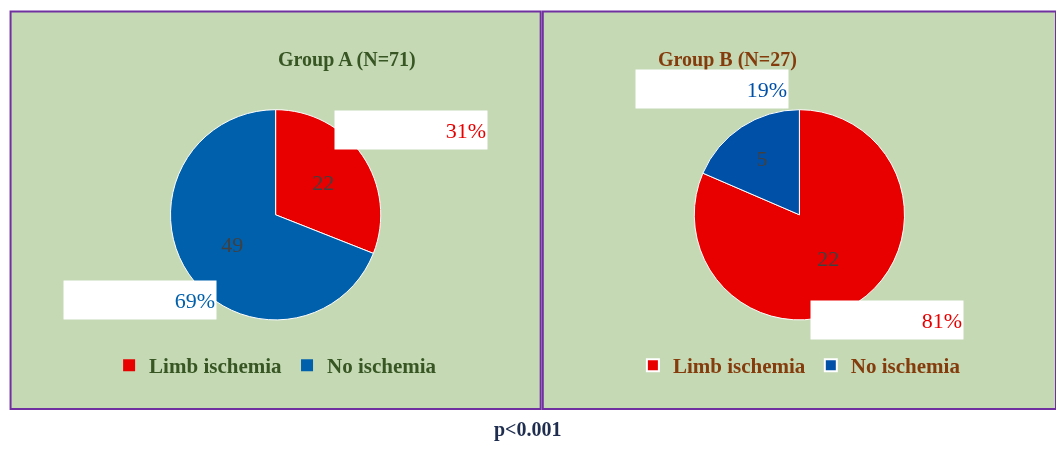 This screenshot has width=1056, height=457. Describe the element at coordinates (727, 59) in the screenshot. I see `chart-title: Group B (N=27)` at that location.